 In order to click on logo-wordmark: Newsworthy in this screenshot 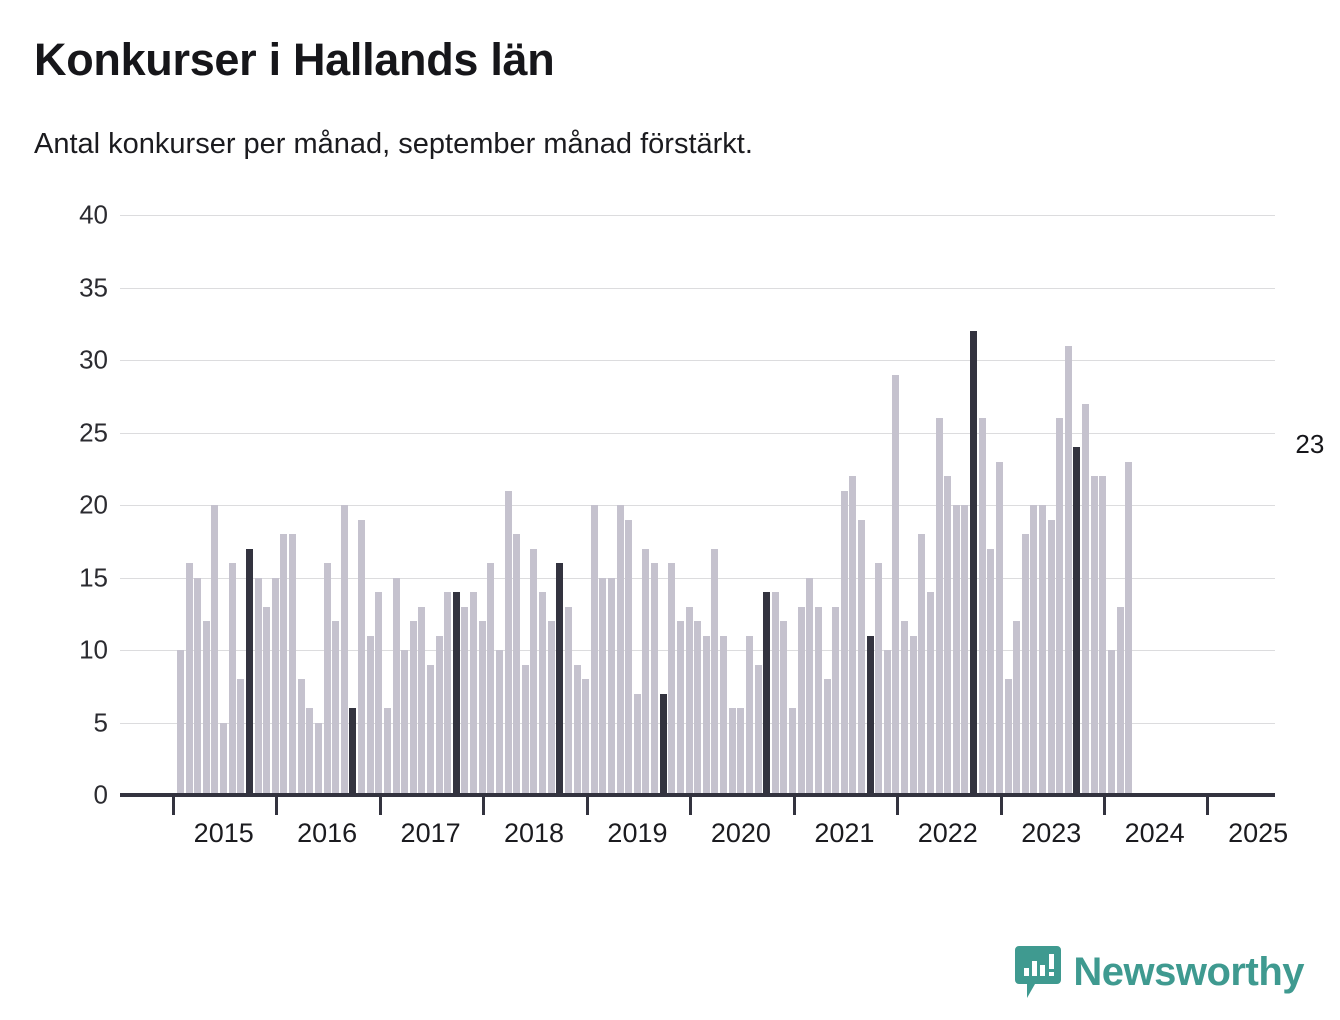, I will do `click(1188, 971)`.